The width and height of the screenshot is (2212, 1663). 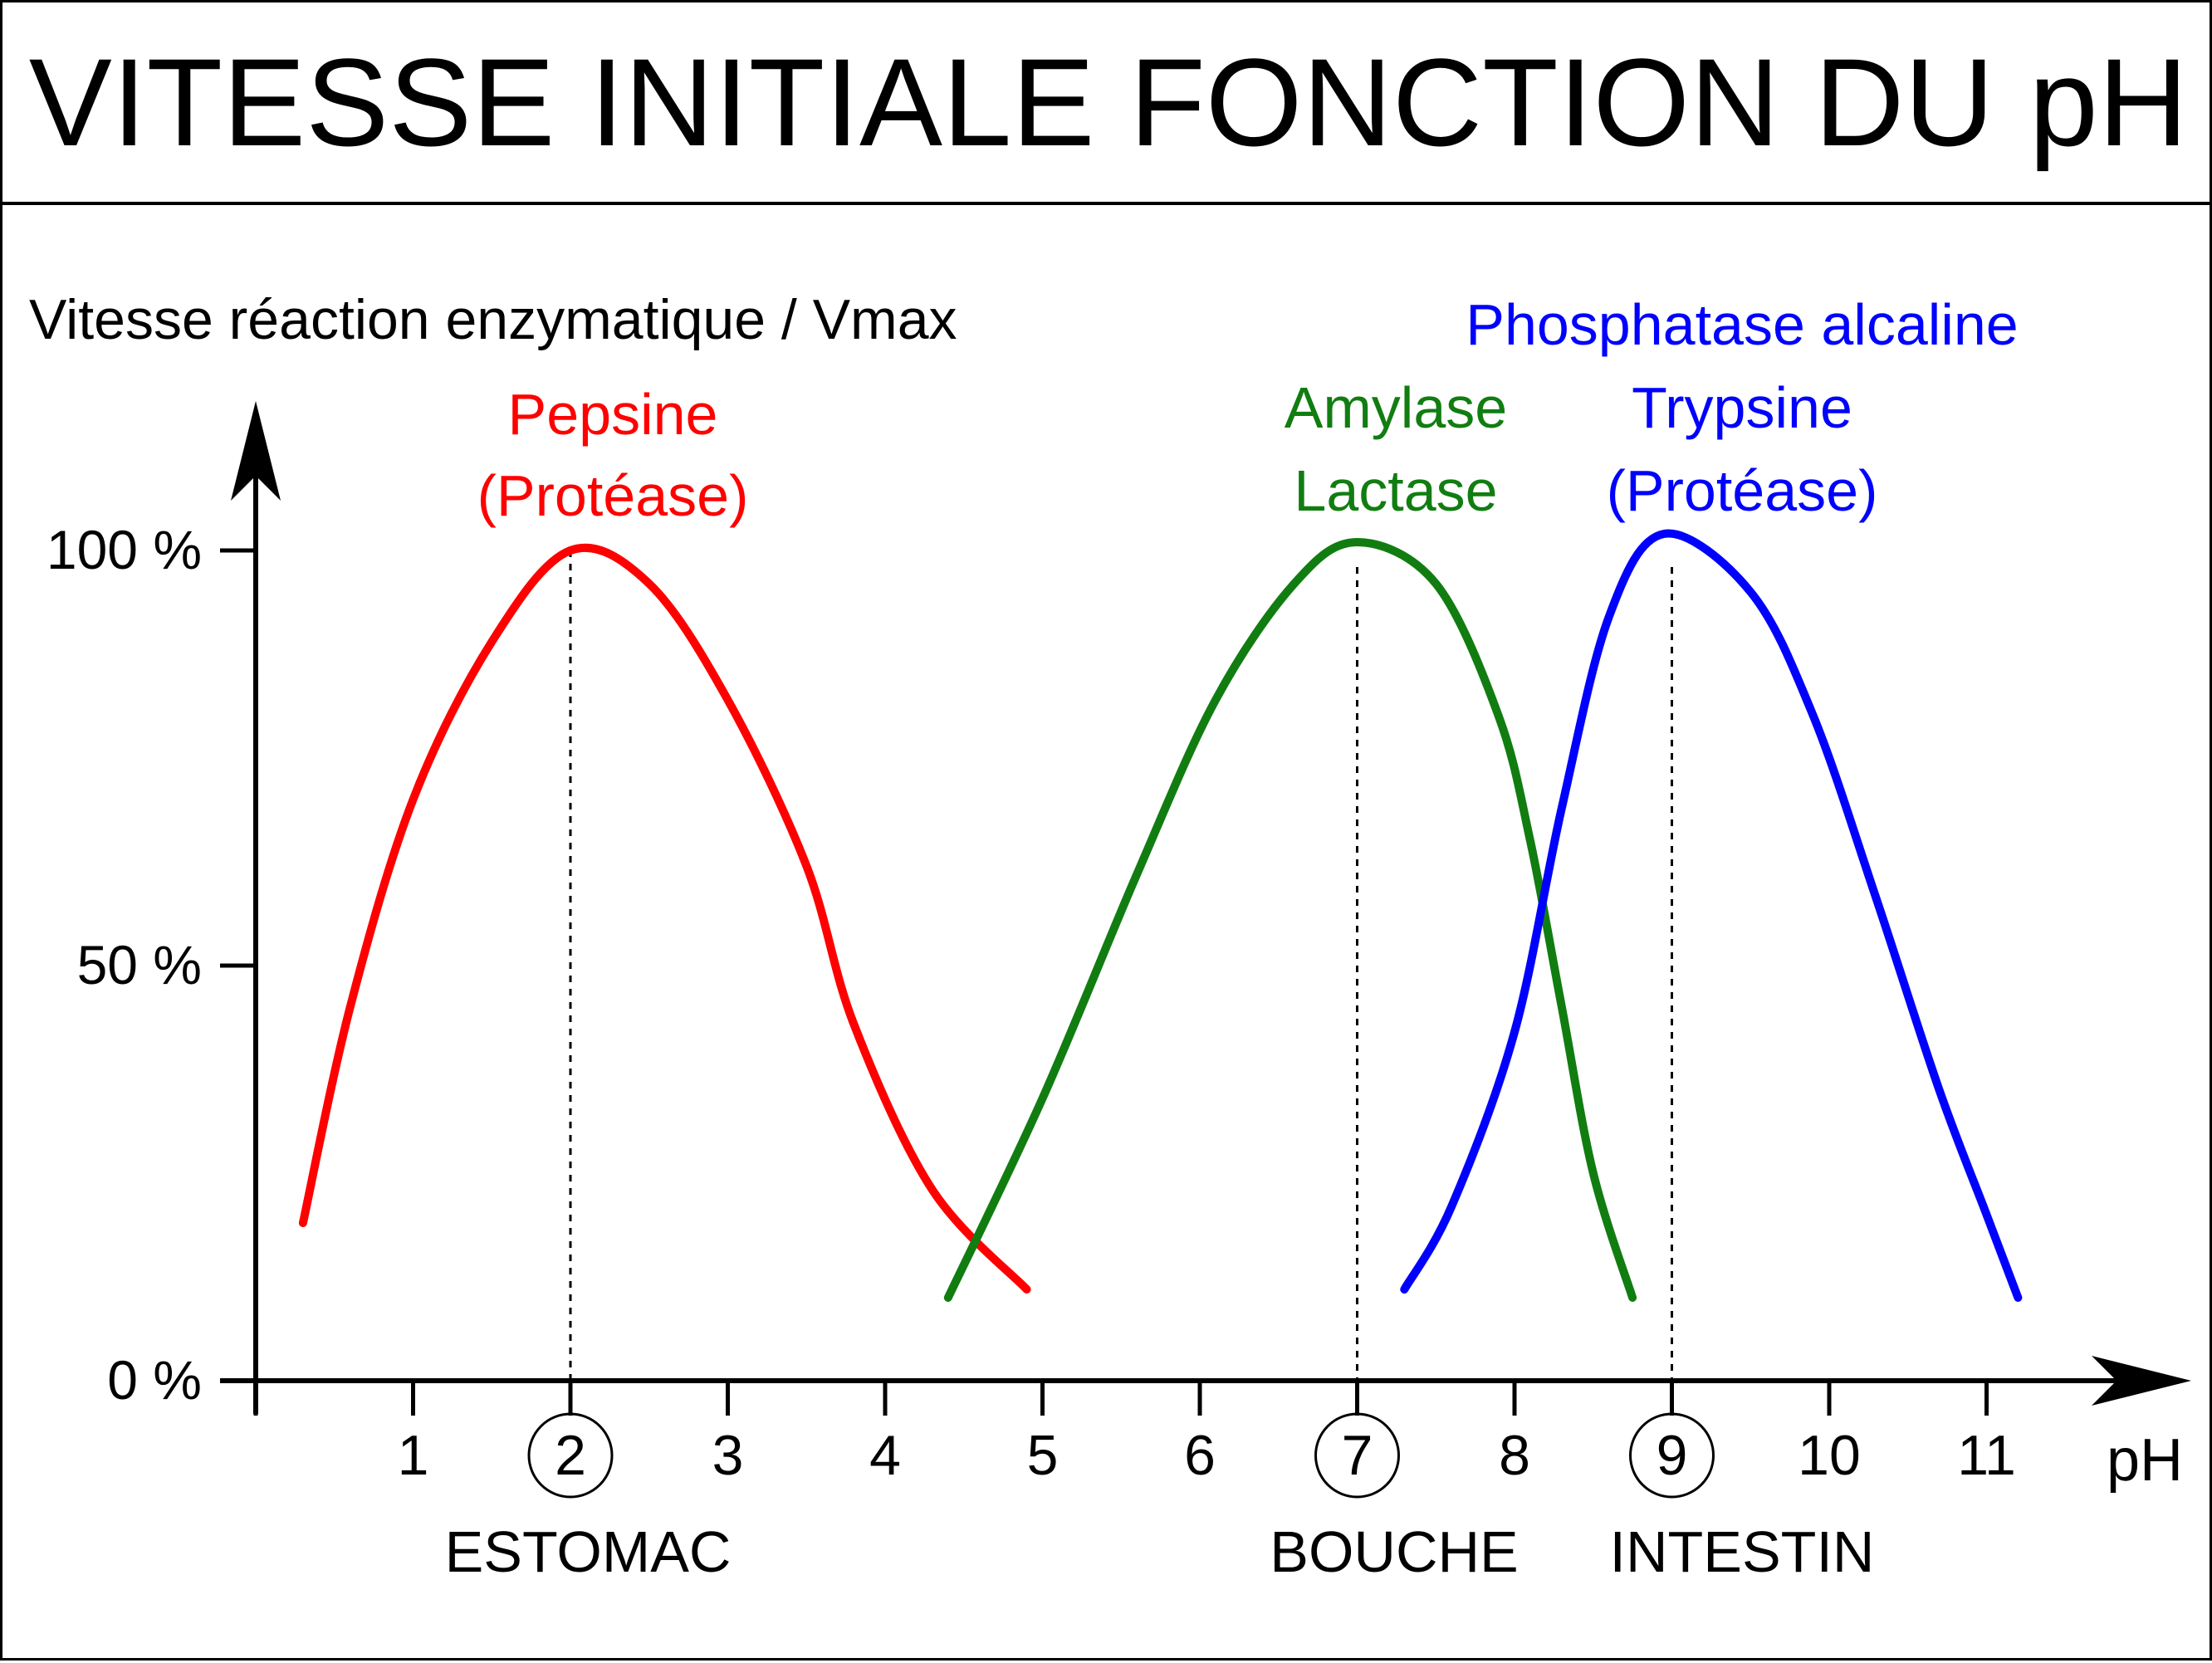 I want to click on x-ticks: 1 2 3 4 5 6 7 8 9 10 11, so click(x=1134, y=1440).